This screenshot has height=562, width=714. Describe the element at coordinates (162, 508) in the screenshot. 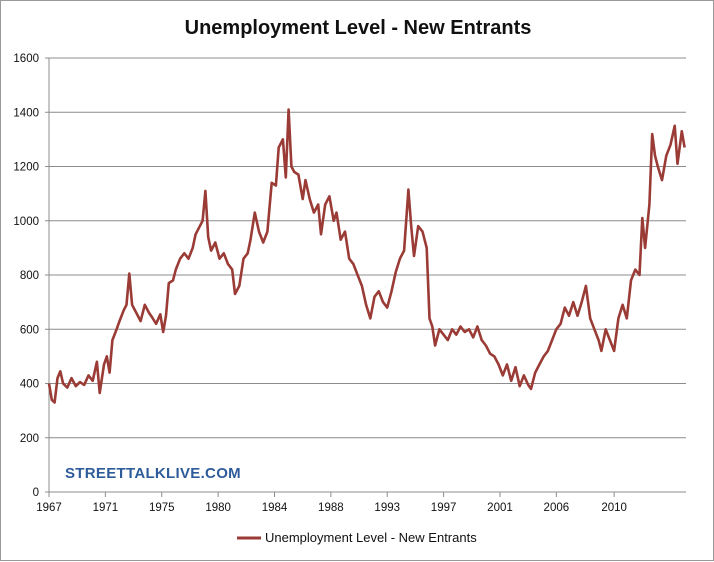

I see `x-tick-label: 1975` at that location.